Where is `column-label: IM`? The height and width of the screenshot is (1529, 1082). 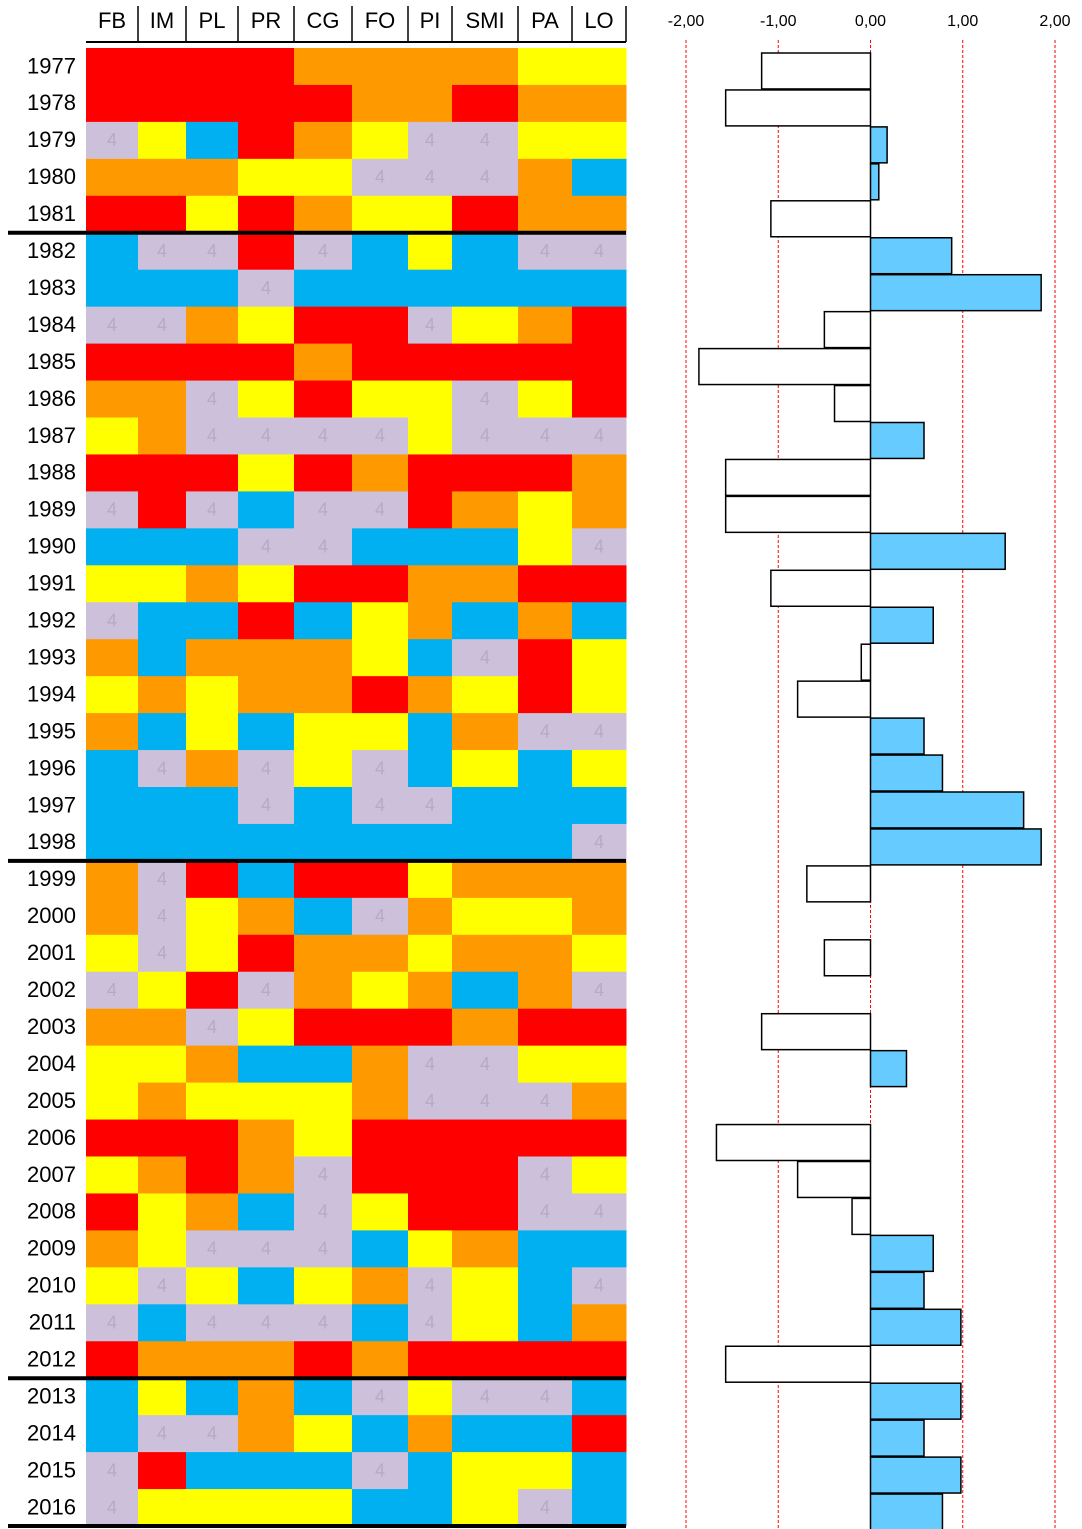 column-label: IM is located at coordinates (162, 20).